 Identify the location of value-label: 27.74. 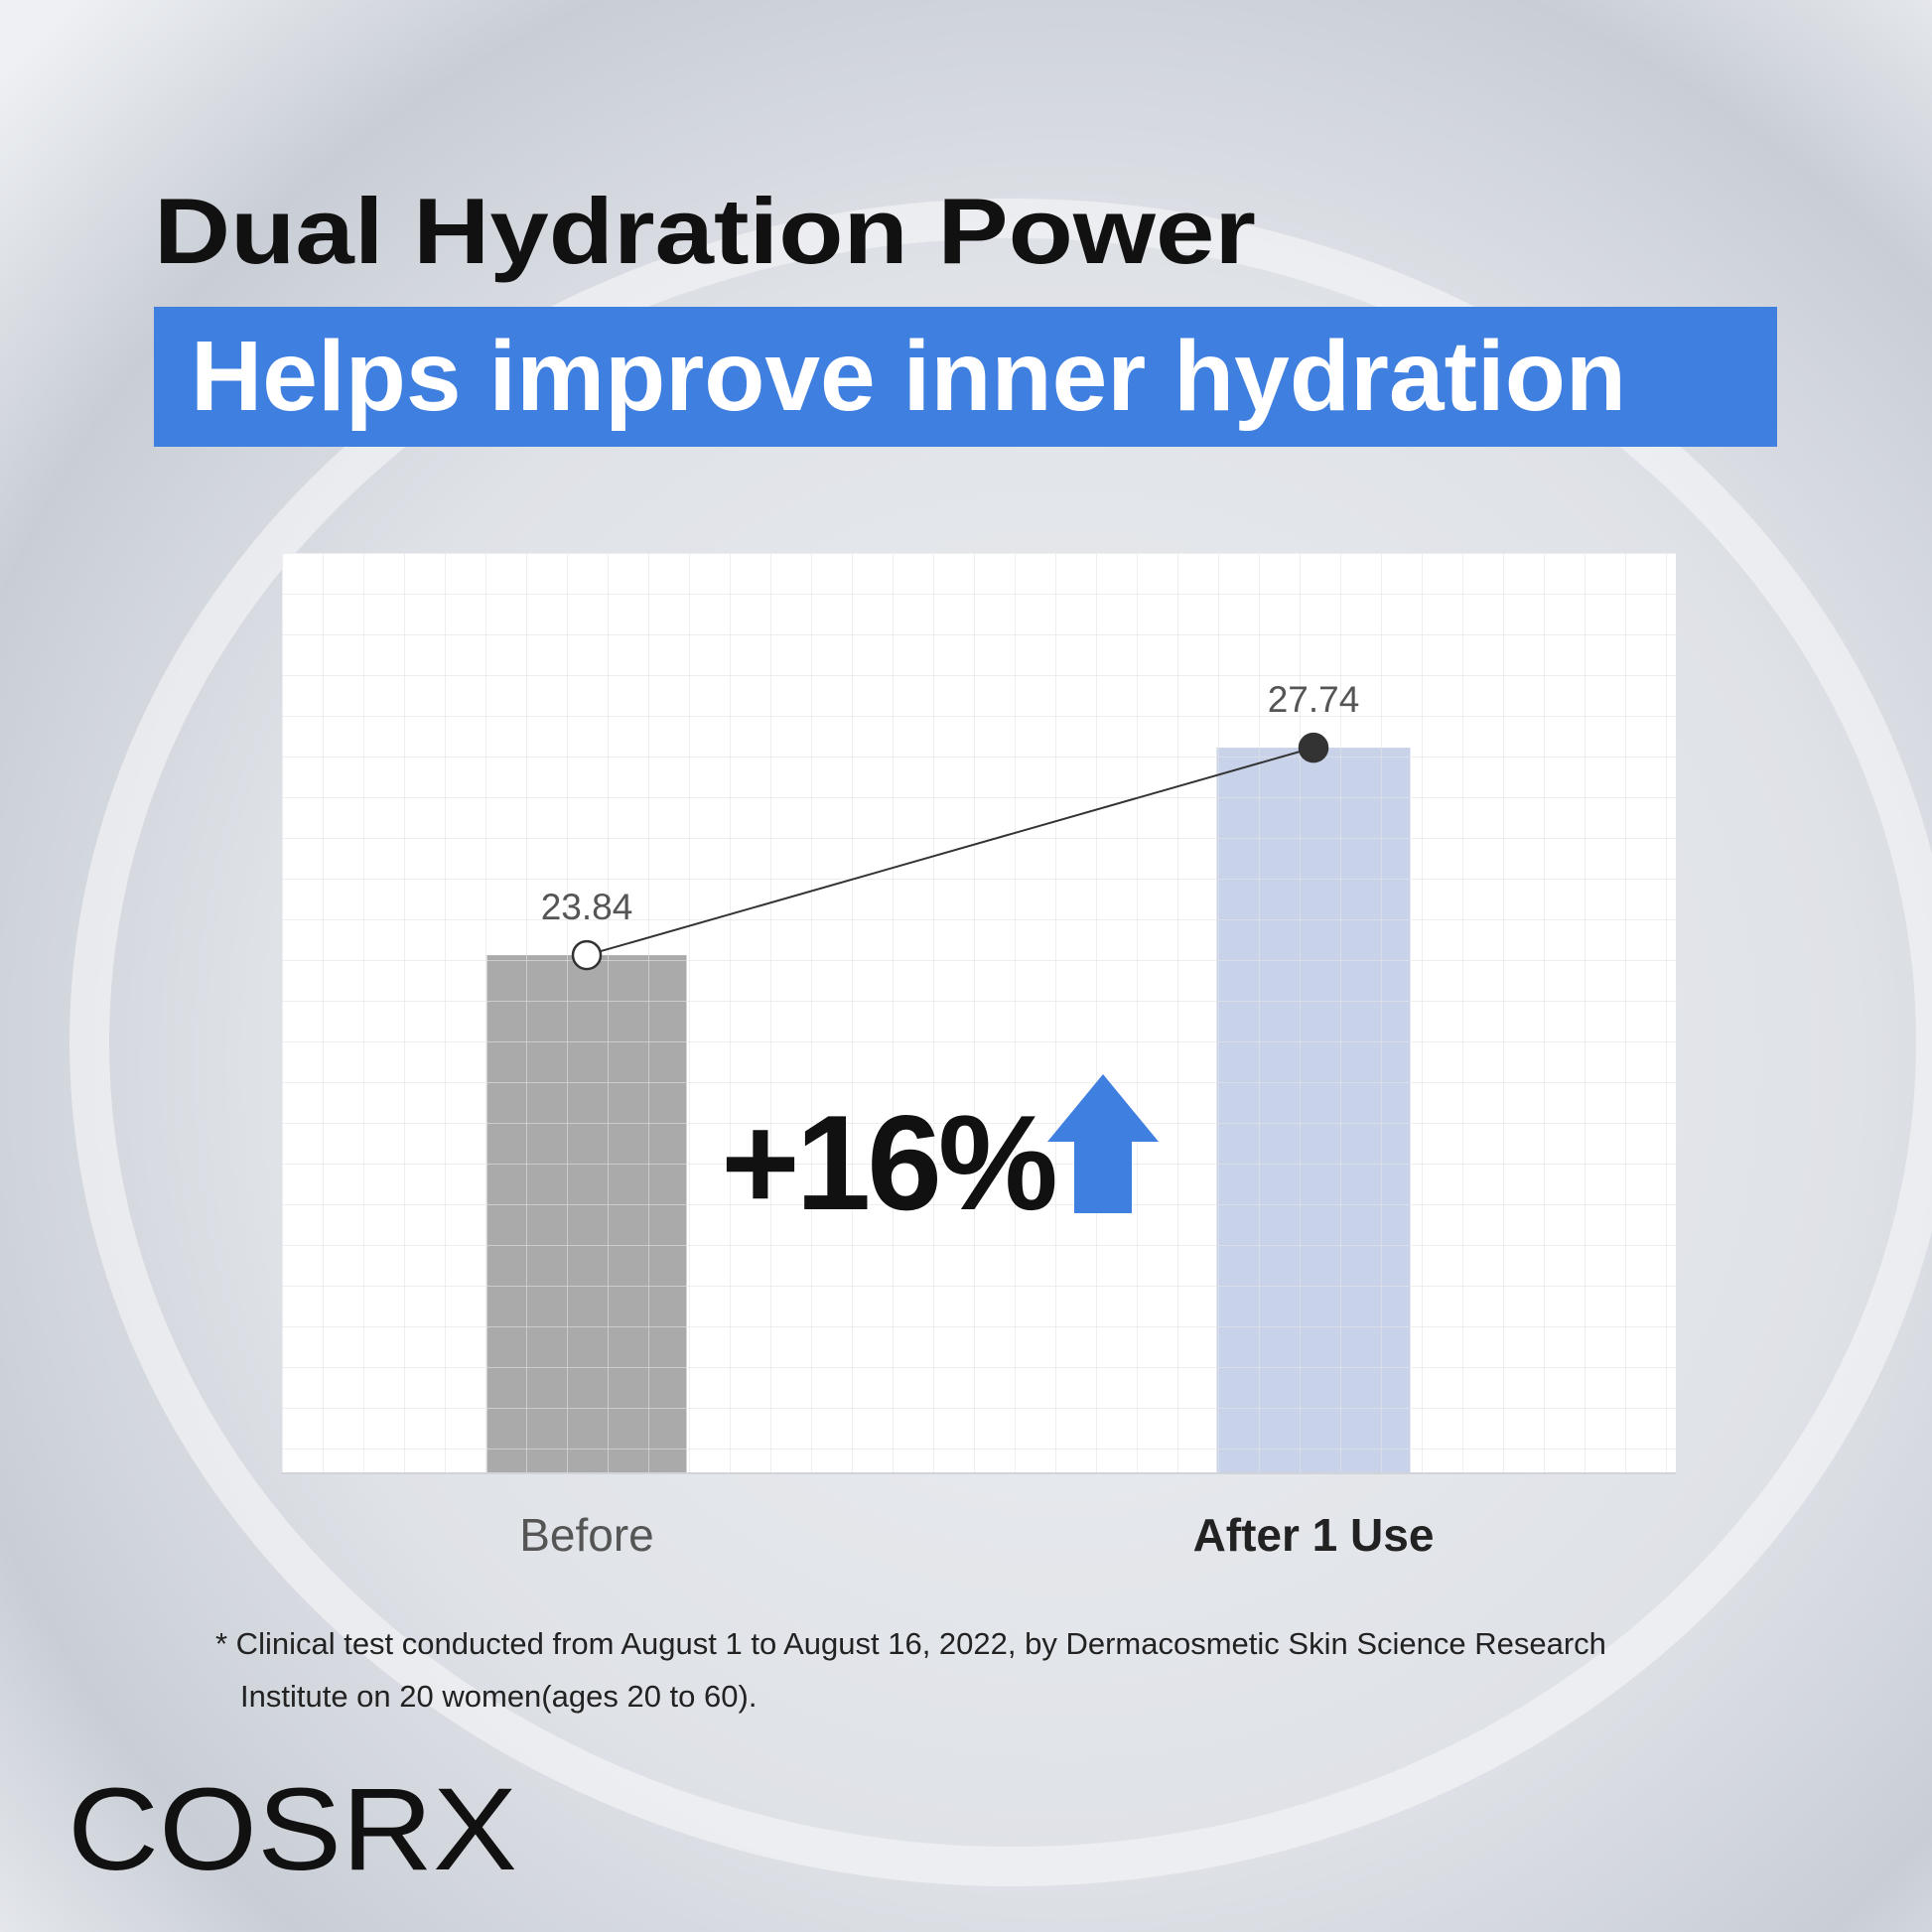
(1314, 699).